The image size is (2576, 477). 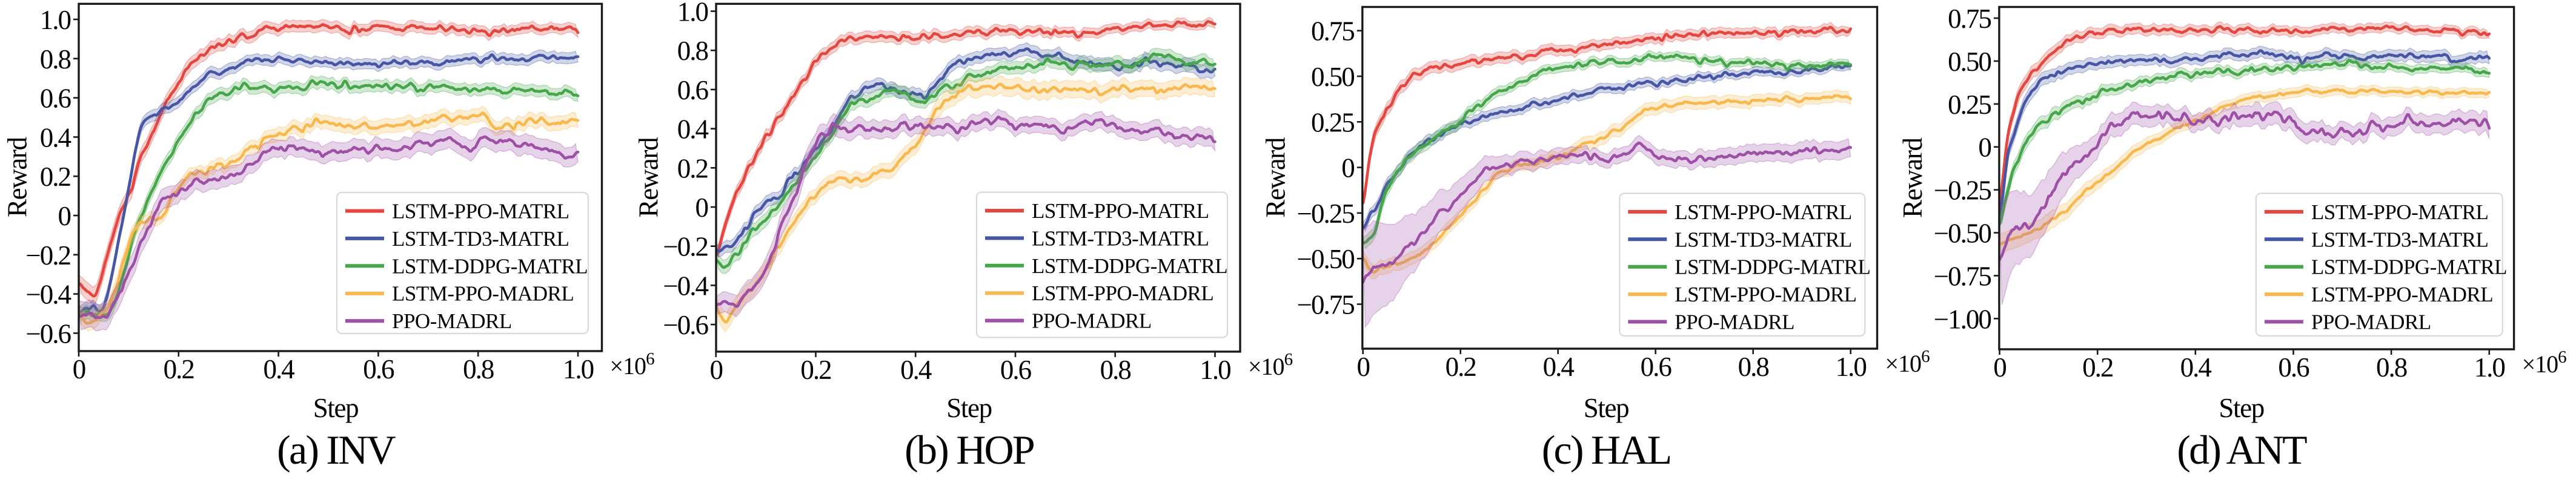 I want to click on svg-text: (a) INV, so click(x=337, y=450).